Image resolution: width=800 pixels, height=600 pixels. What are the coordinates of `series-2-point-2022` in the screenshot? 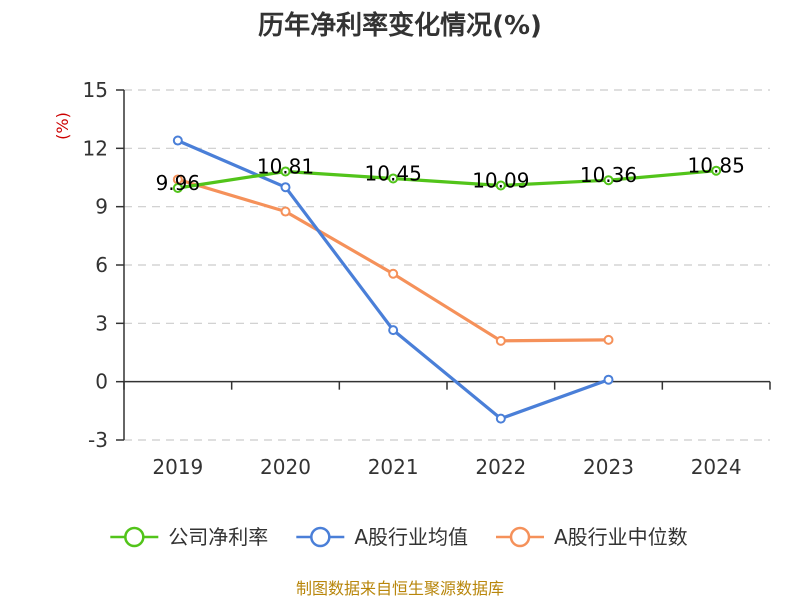 It's located at (500, 340).